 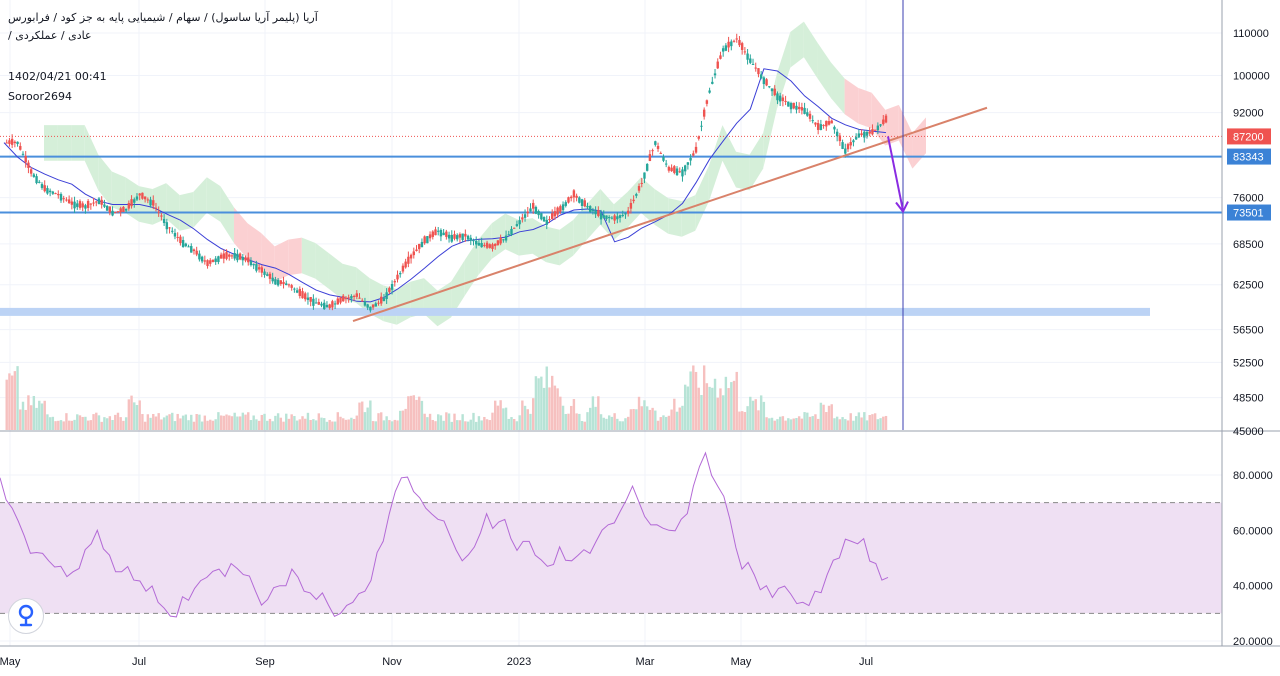 What do you see at coordinates (898, 175) in the screenshot?
I see `target-arrow-icon` at bounding box center [898, 175].